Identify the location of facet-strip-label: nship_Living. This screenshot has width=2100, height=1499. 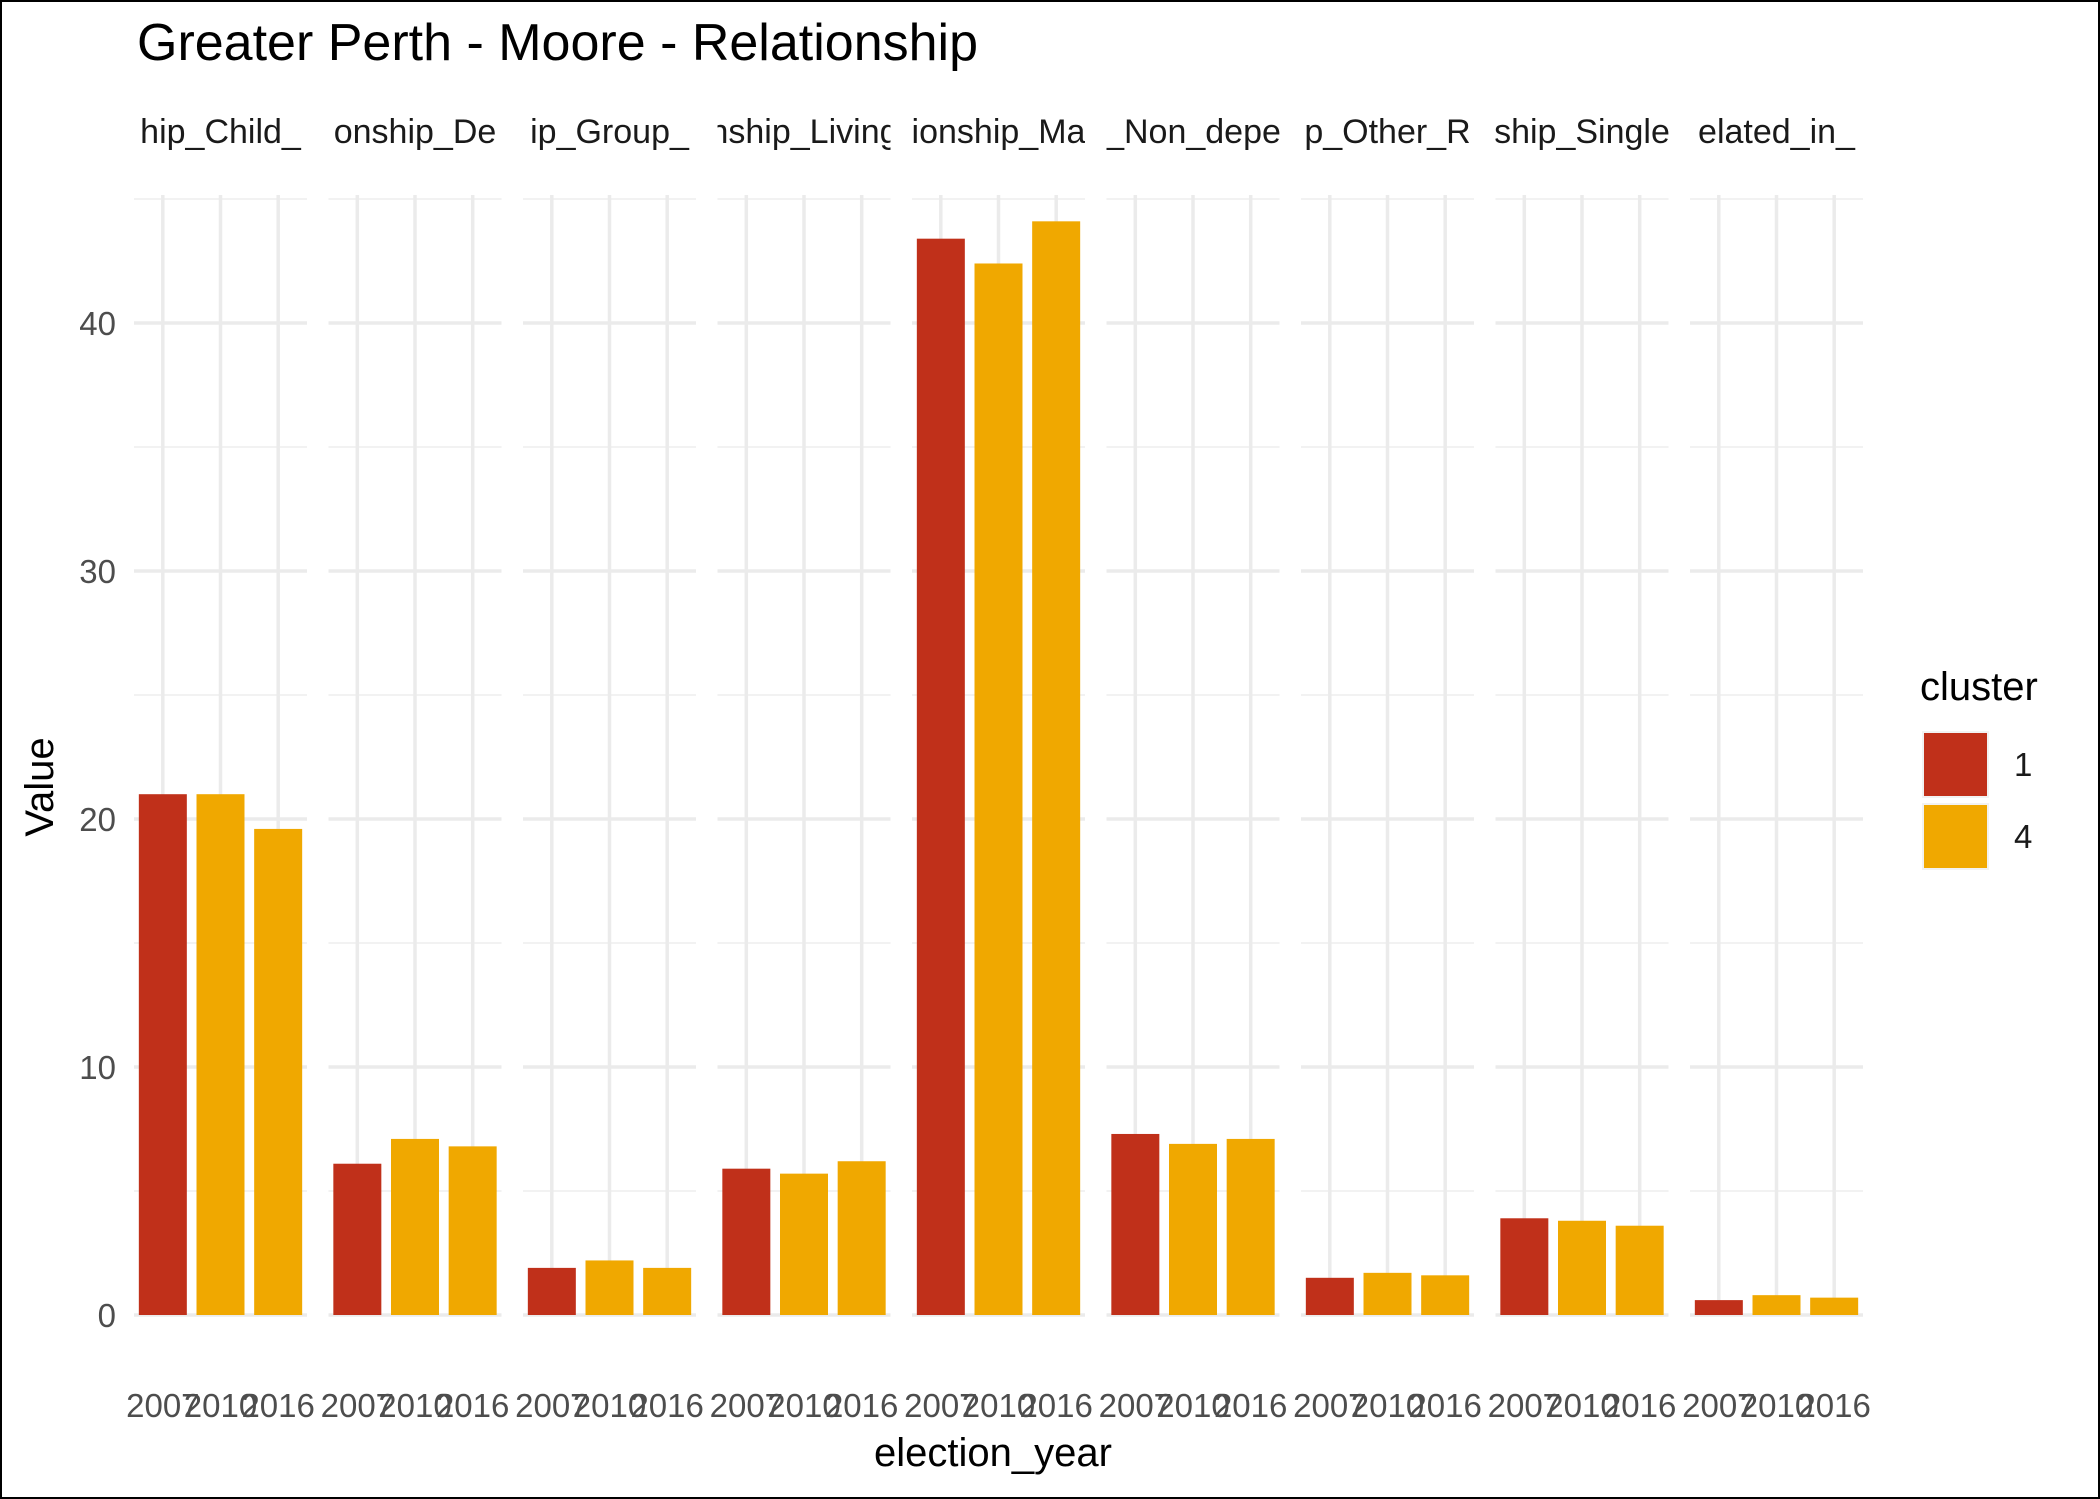
(803, 132).